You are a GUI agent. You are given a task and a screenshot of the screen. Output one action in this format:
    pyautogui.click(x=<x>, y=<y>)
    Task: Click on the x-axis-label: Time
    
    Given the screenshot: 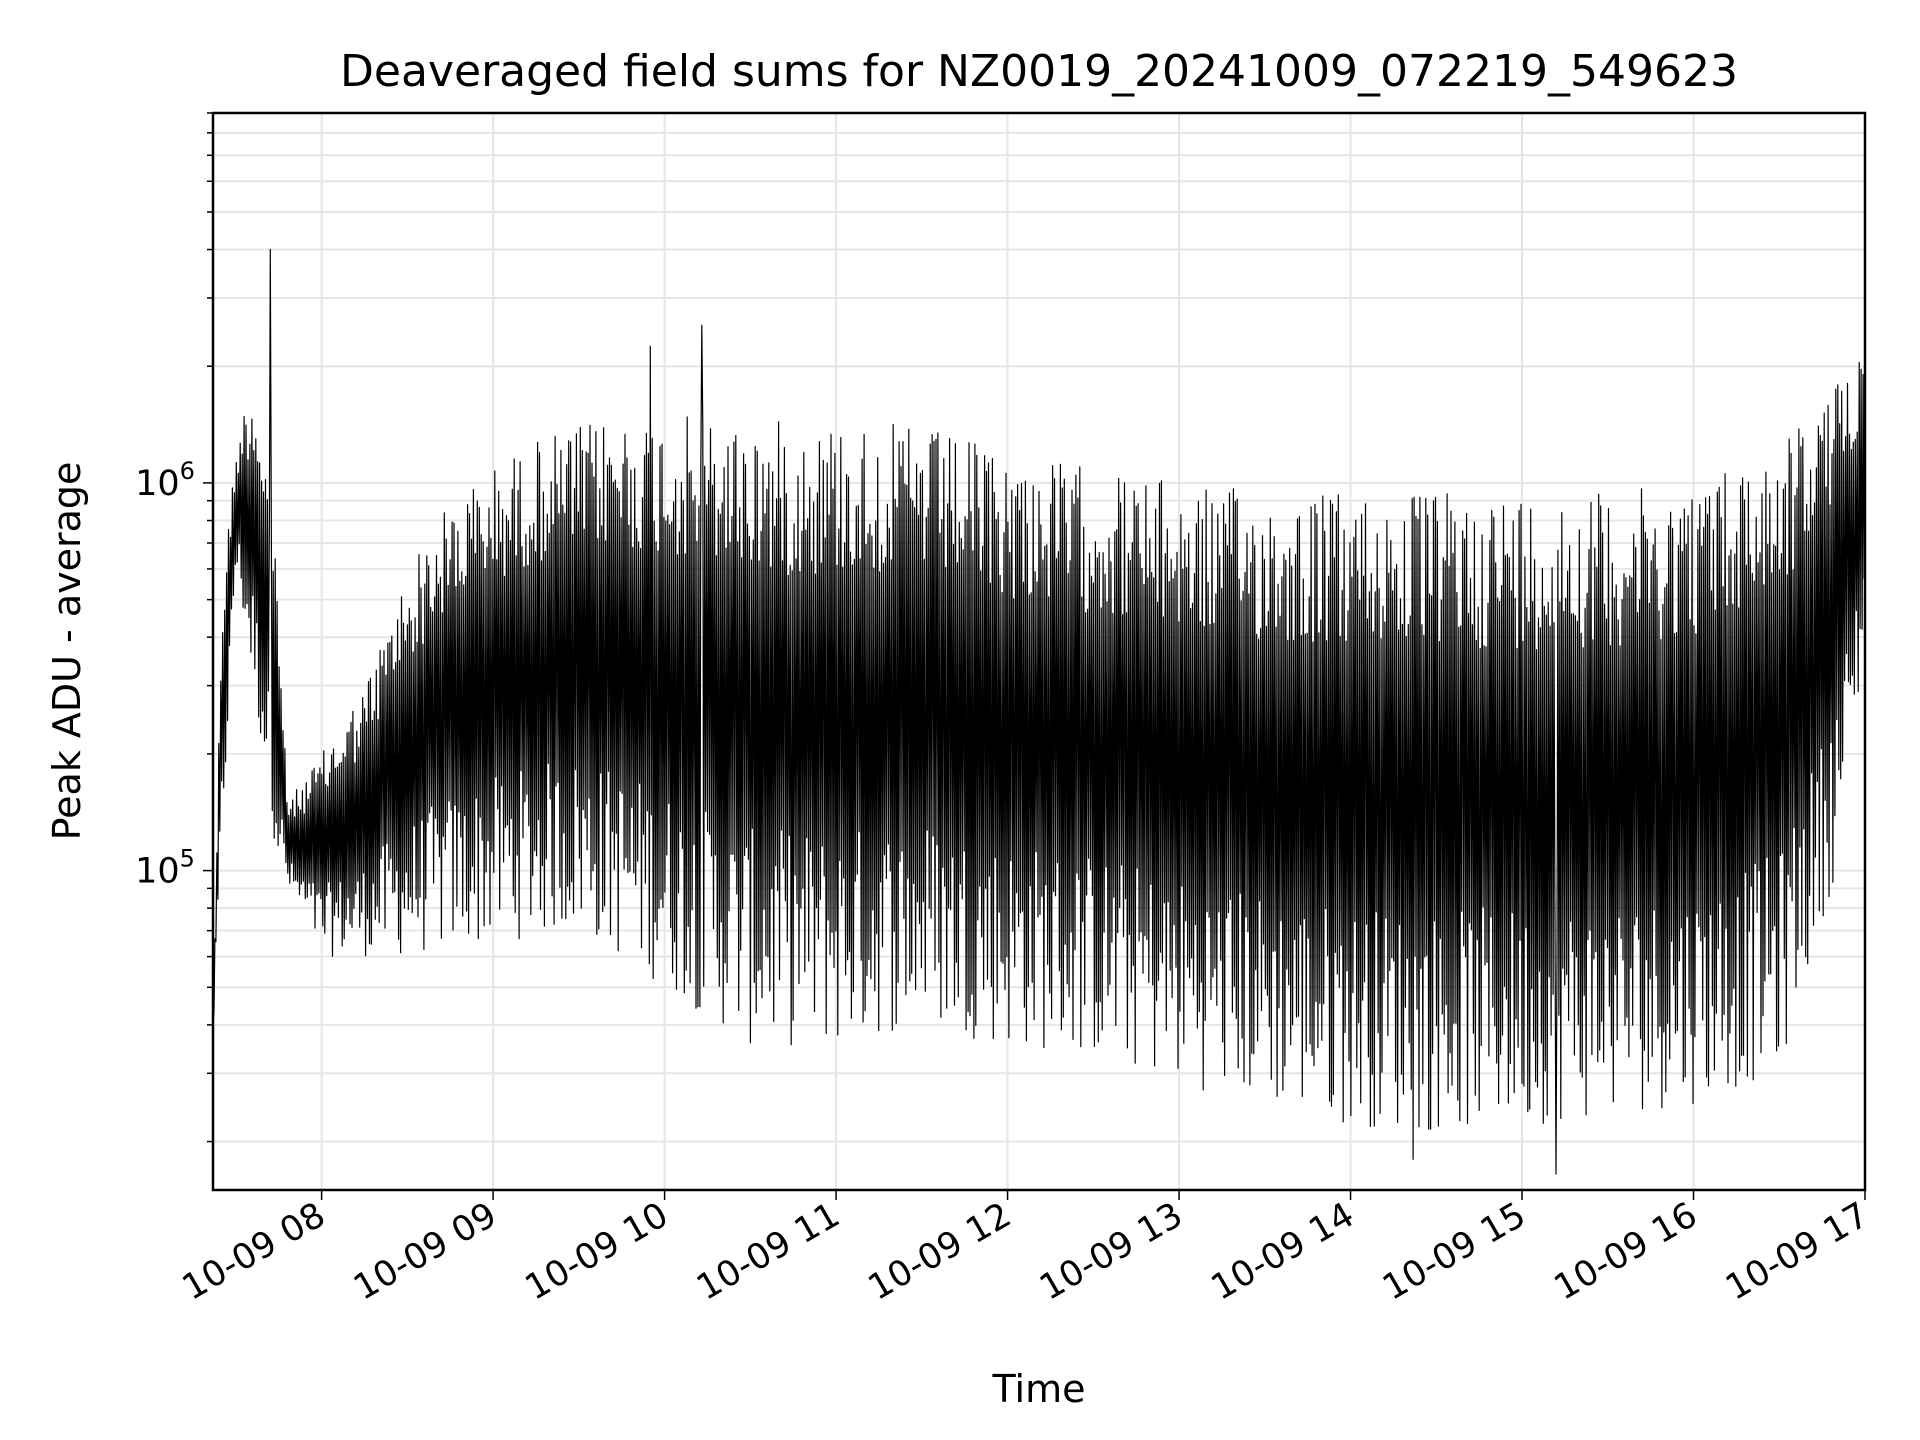 What is the action you would take?
    pyautogui.click(x=1039, y=1389)
    